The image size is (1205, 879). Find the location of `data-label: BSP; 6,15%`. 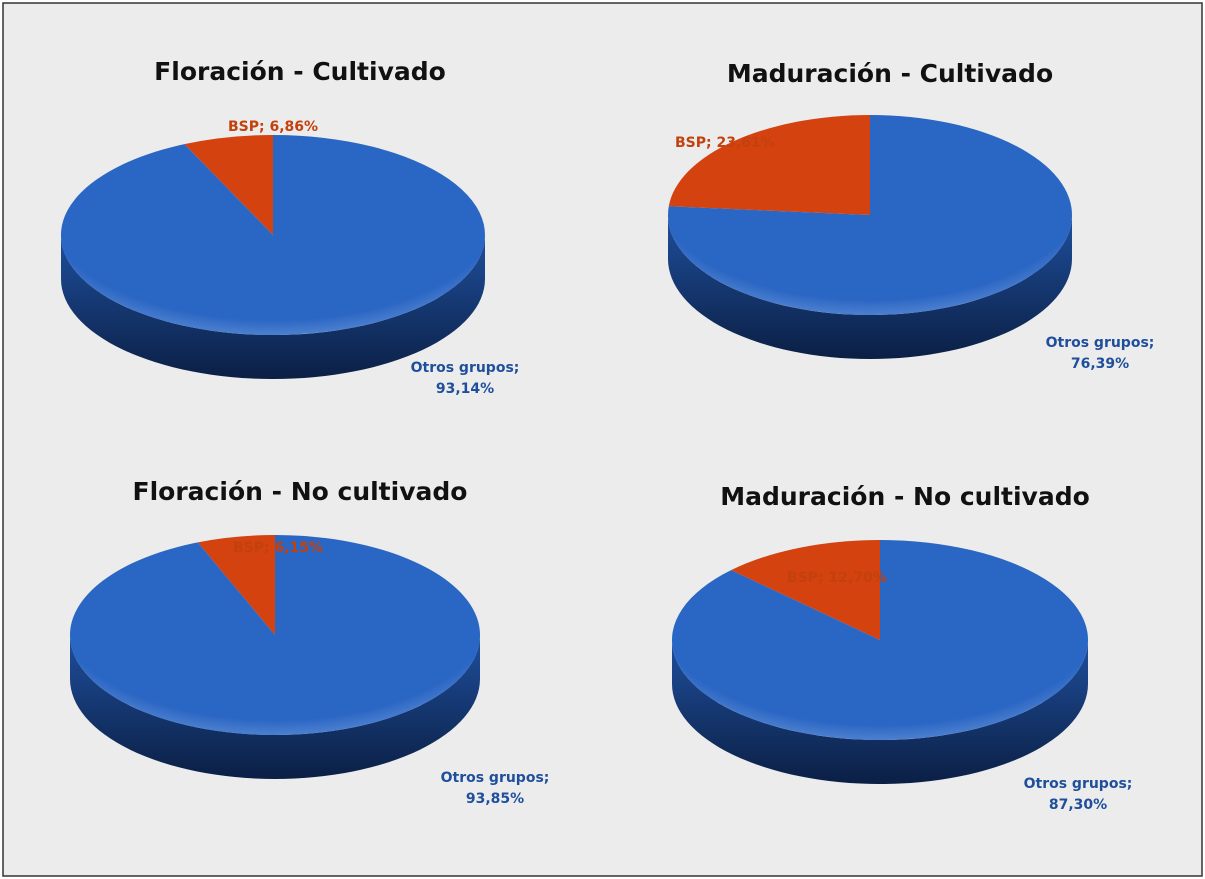

data-label: BSP; 6,15% is located at coordinates (278, 548).